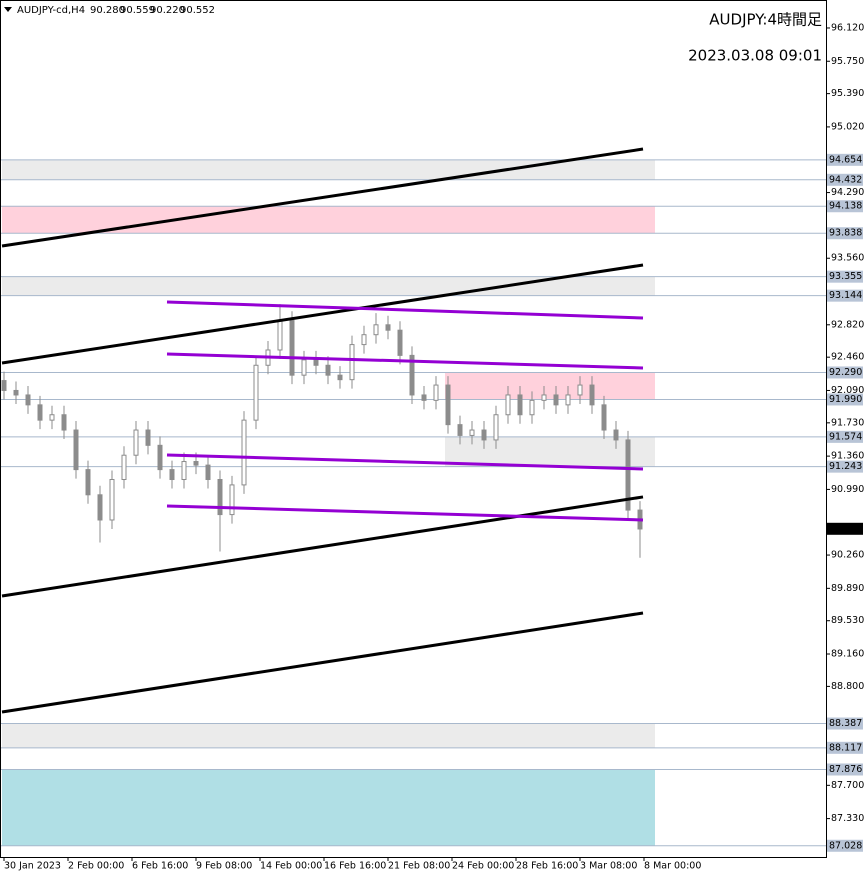  I want to click on symbol: AUDJPY-cd,H4, so click(51, 10).